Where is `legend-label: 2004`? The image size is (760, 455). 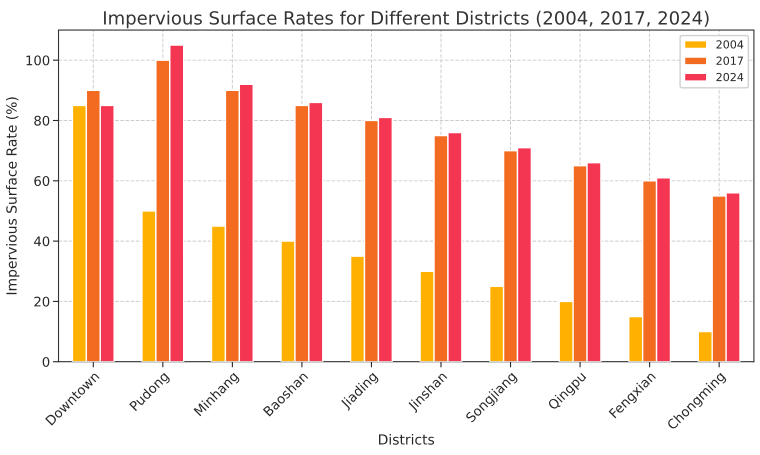 legend-label: 2004 is located at coordinates (730, 44).